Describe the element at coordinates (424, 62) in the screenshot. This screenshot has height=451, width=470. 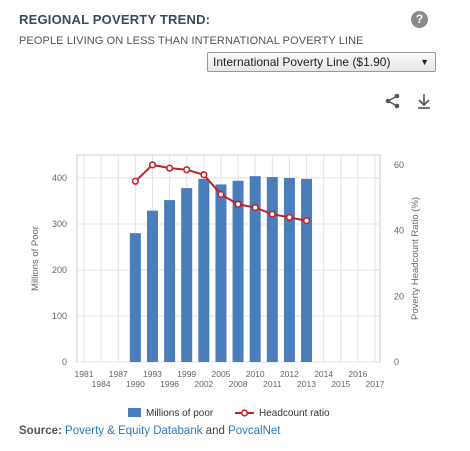
I see `dropdown-arrow-icon: ▼` at that location.